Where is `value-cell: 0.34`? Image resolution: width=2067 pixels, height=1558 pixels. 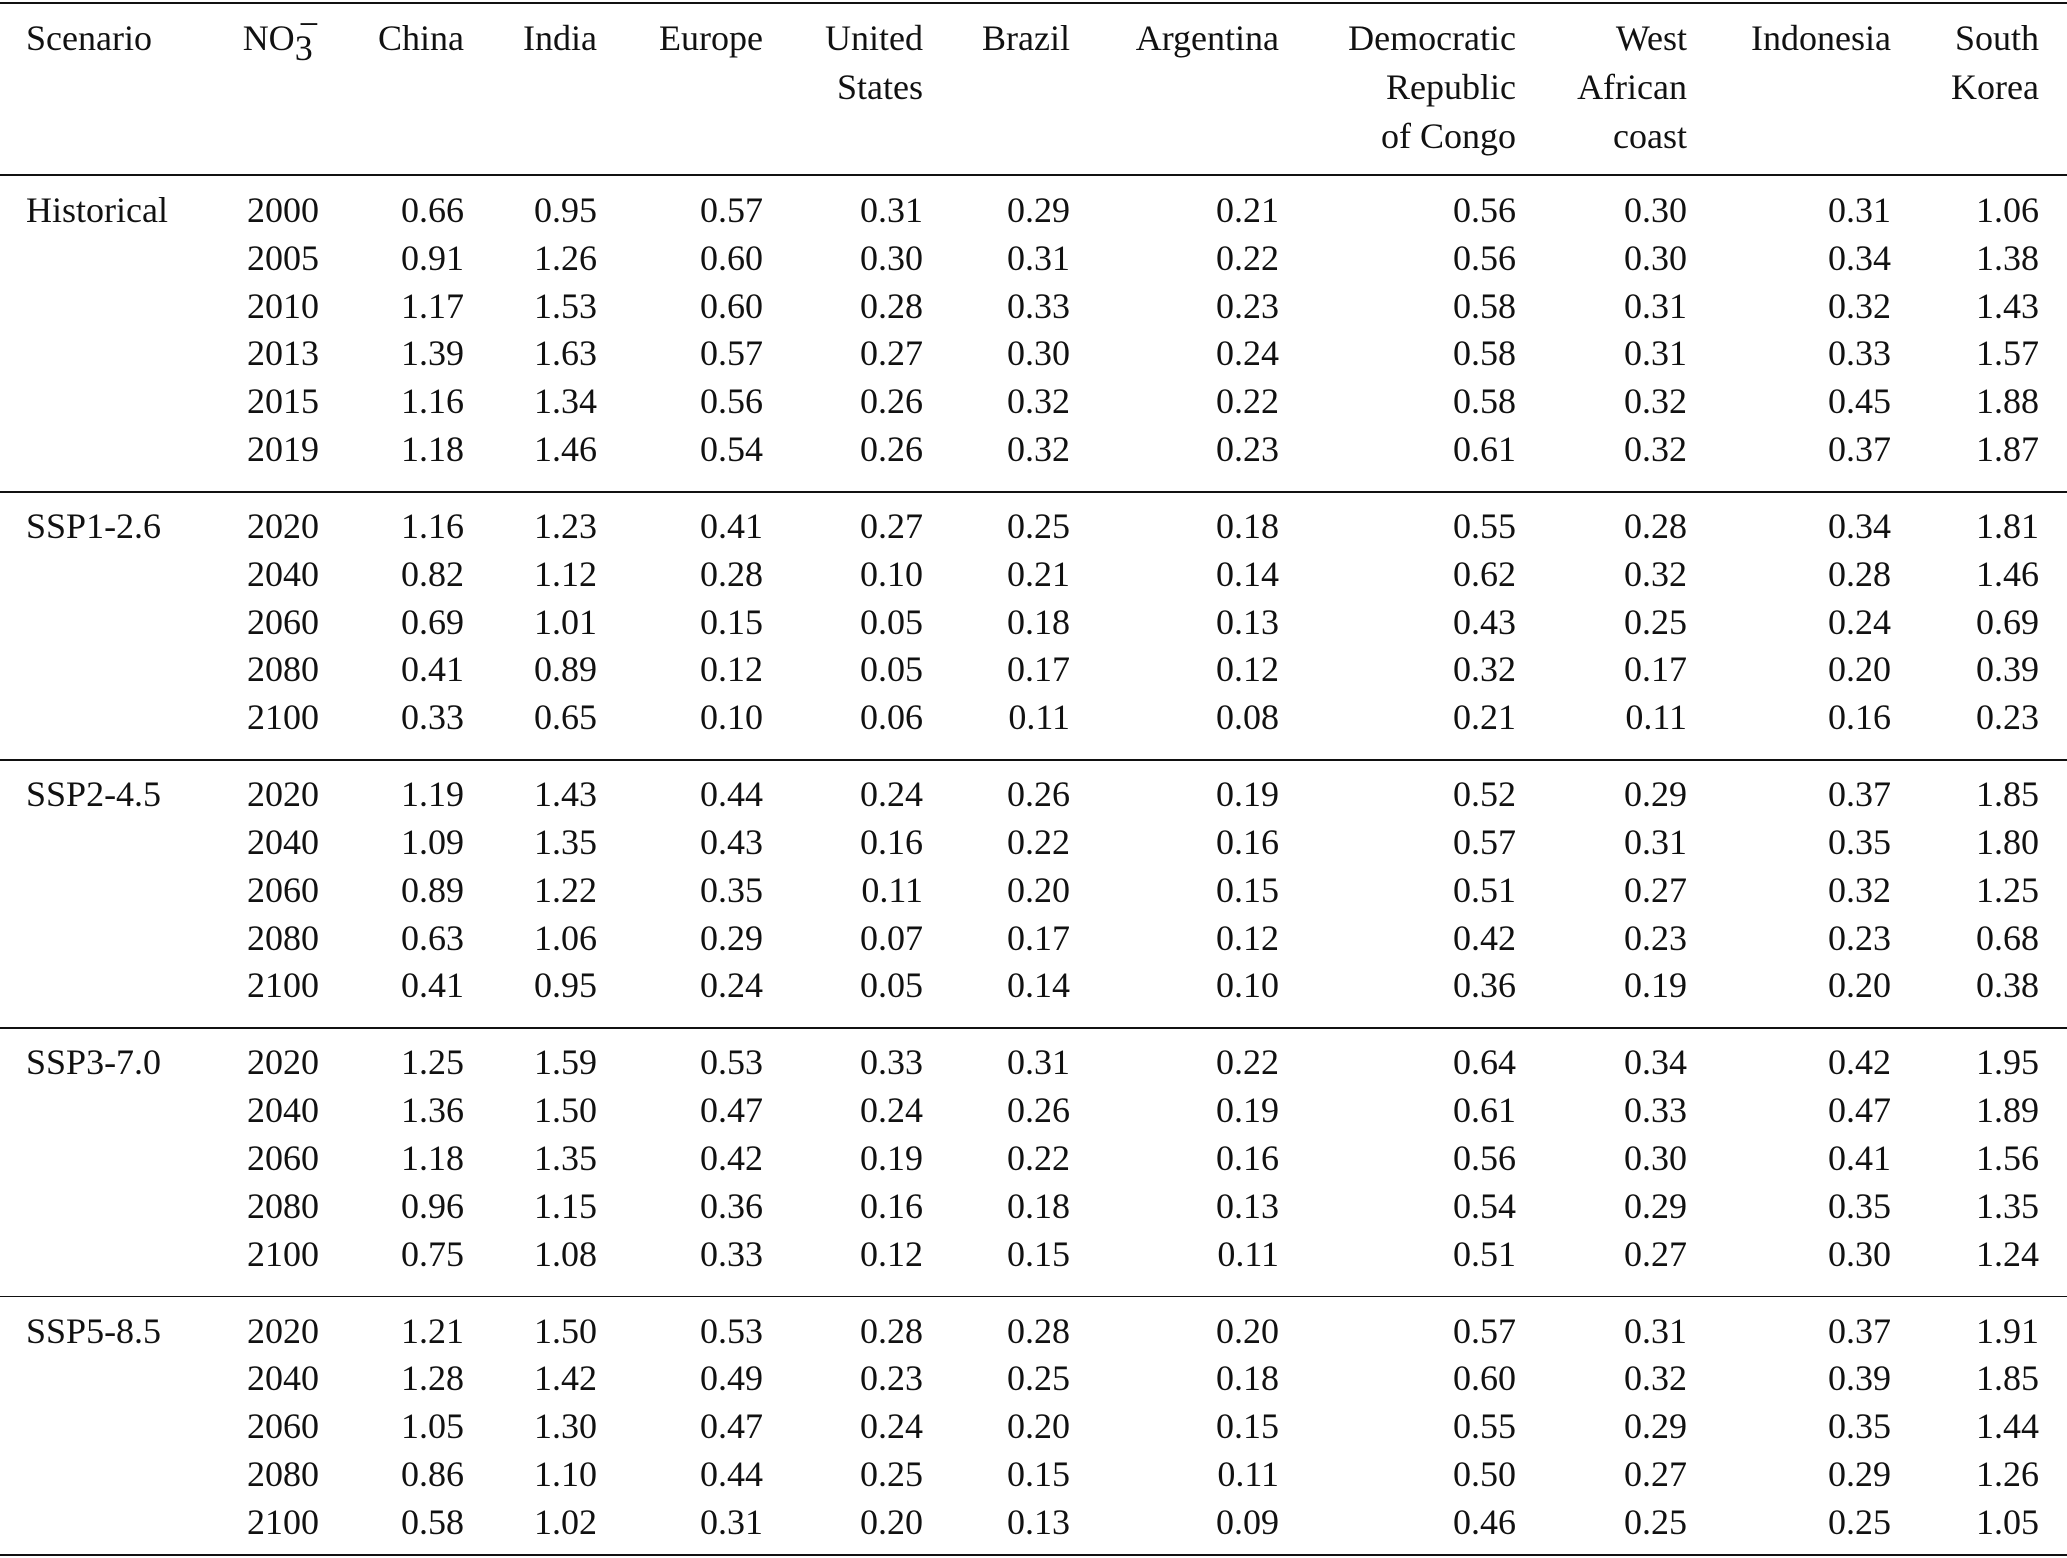 value-cell: 0.34 is located at coordinates (1859, 526).